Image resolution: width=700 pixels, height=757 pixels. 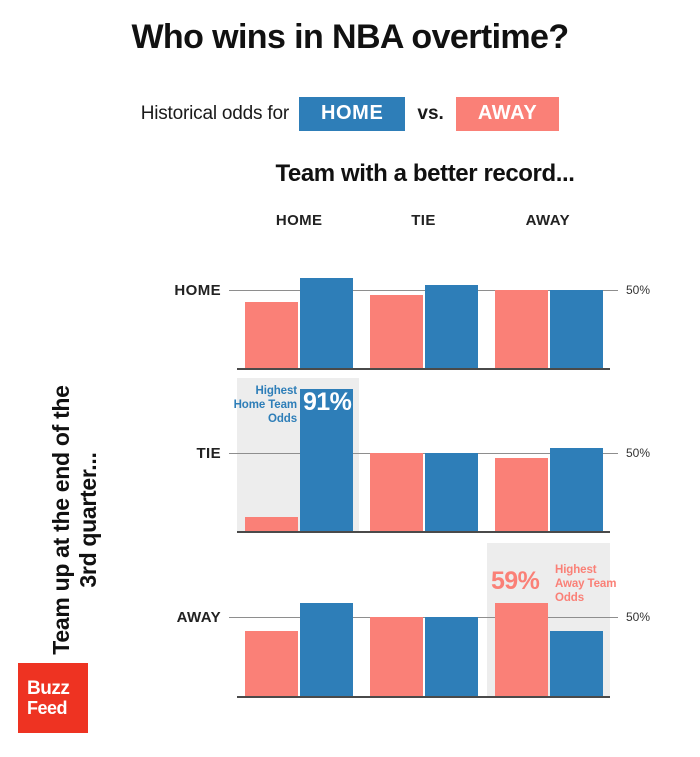 I want to click on column-header-home: HOME, so click(x=299, y=220).